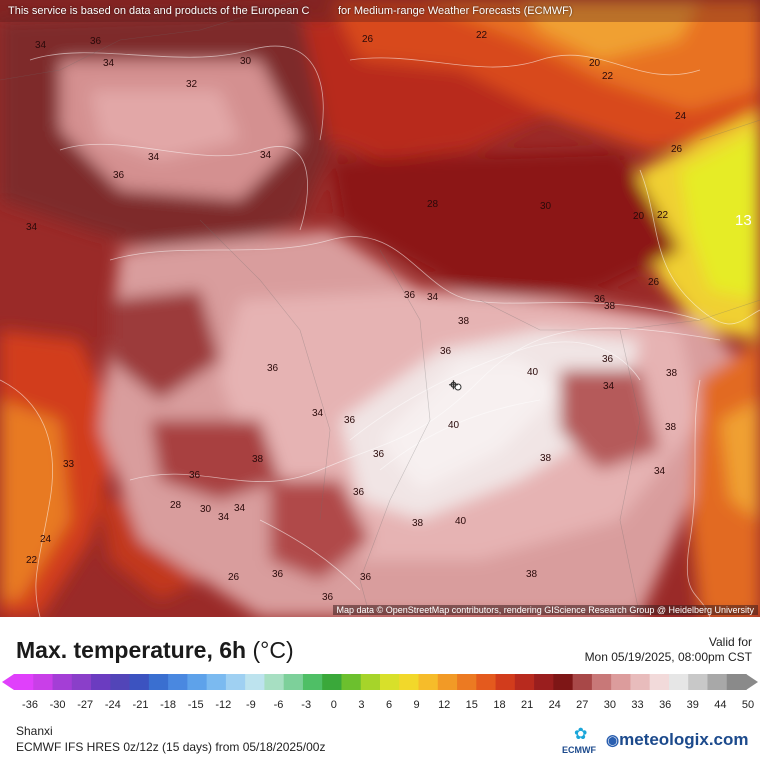 This screenshot has width=760, height=760. Describe the element at coordinates (472, 705) in the screenshot. I see `color-scale-label: 15` at that location.